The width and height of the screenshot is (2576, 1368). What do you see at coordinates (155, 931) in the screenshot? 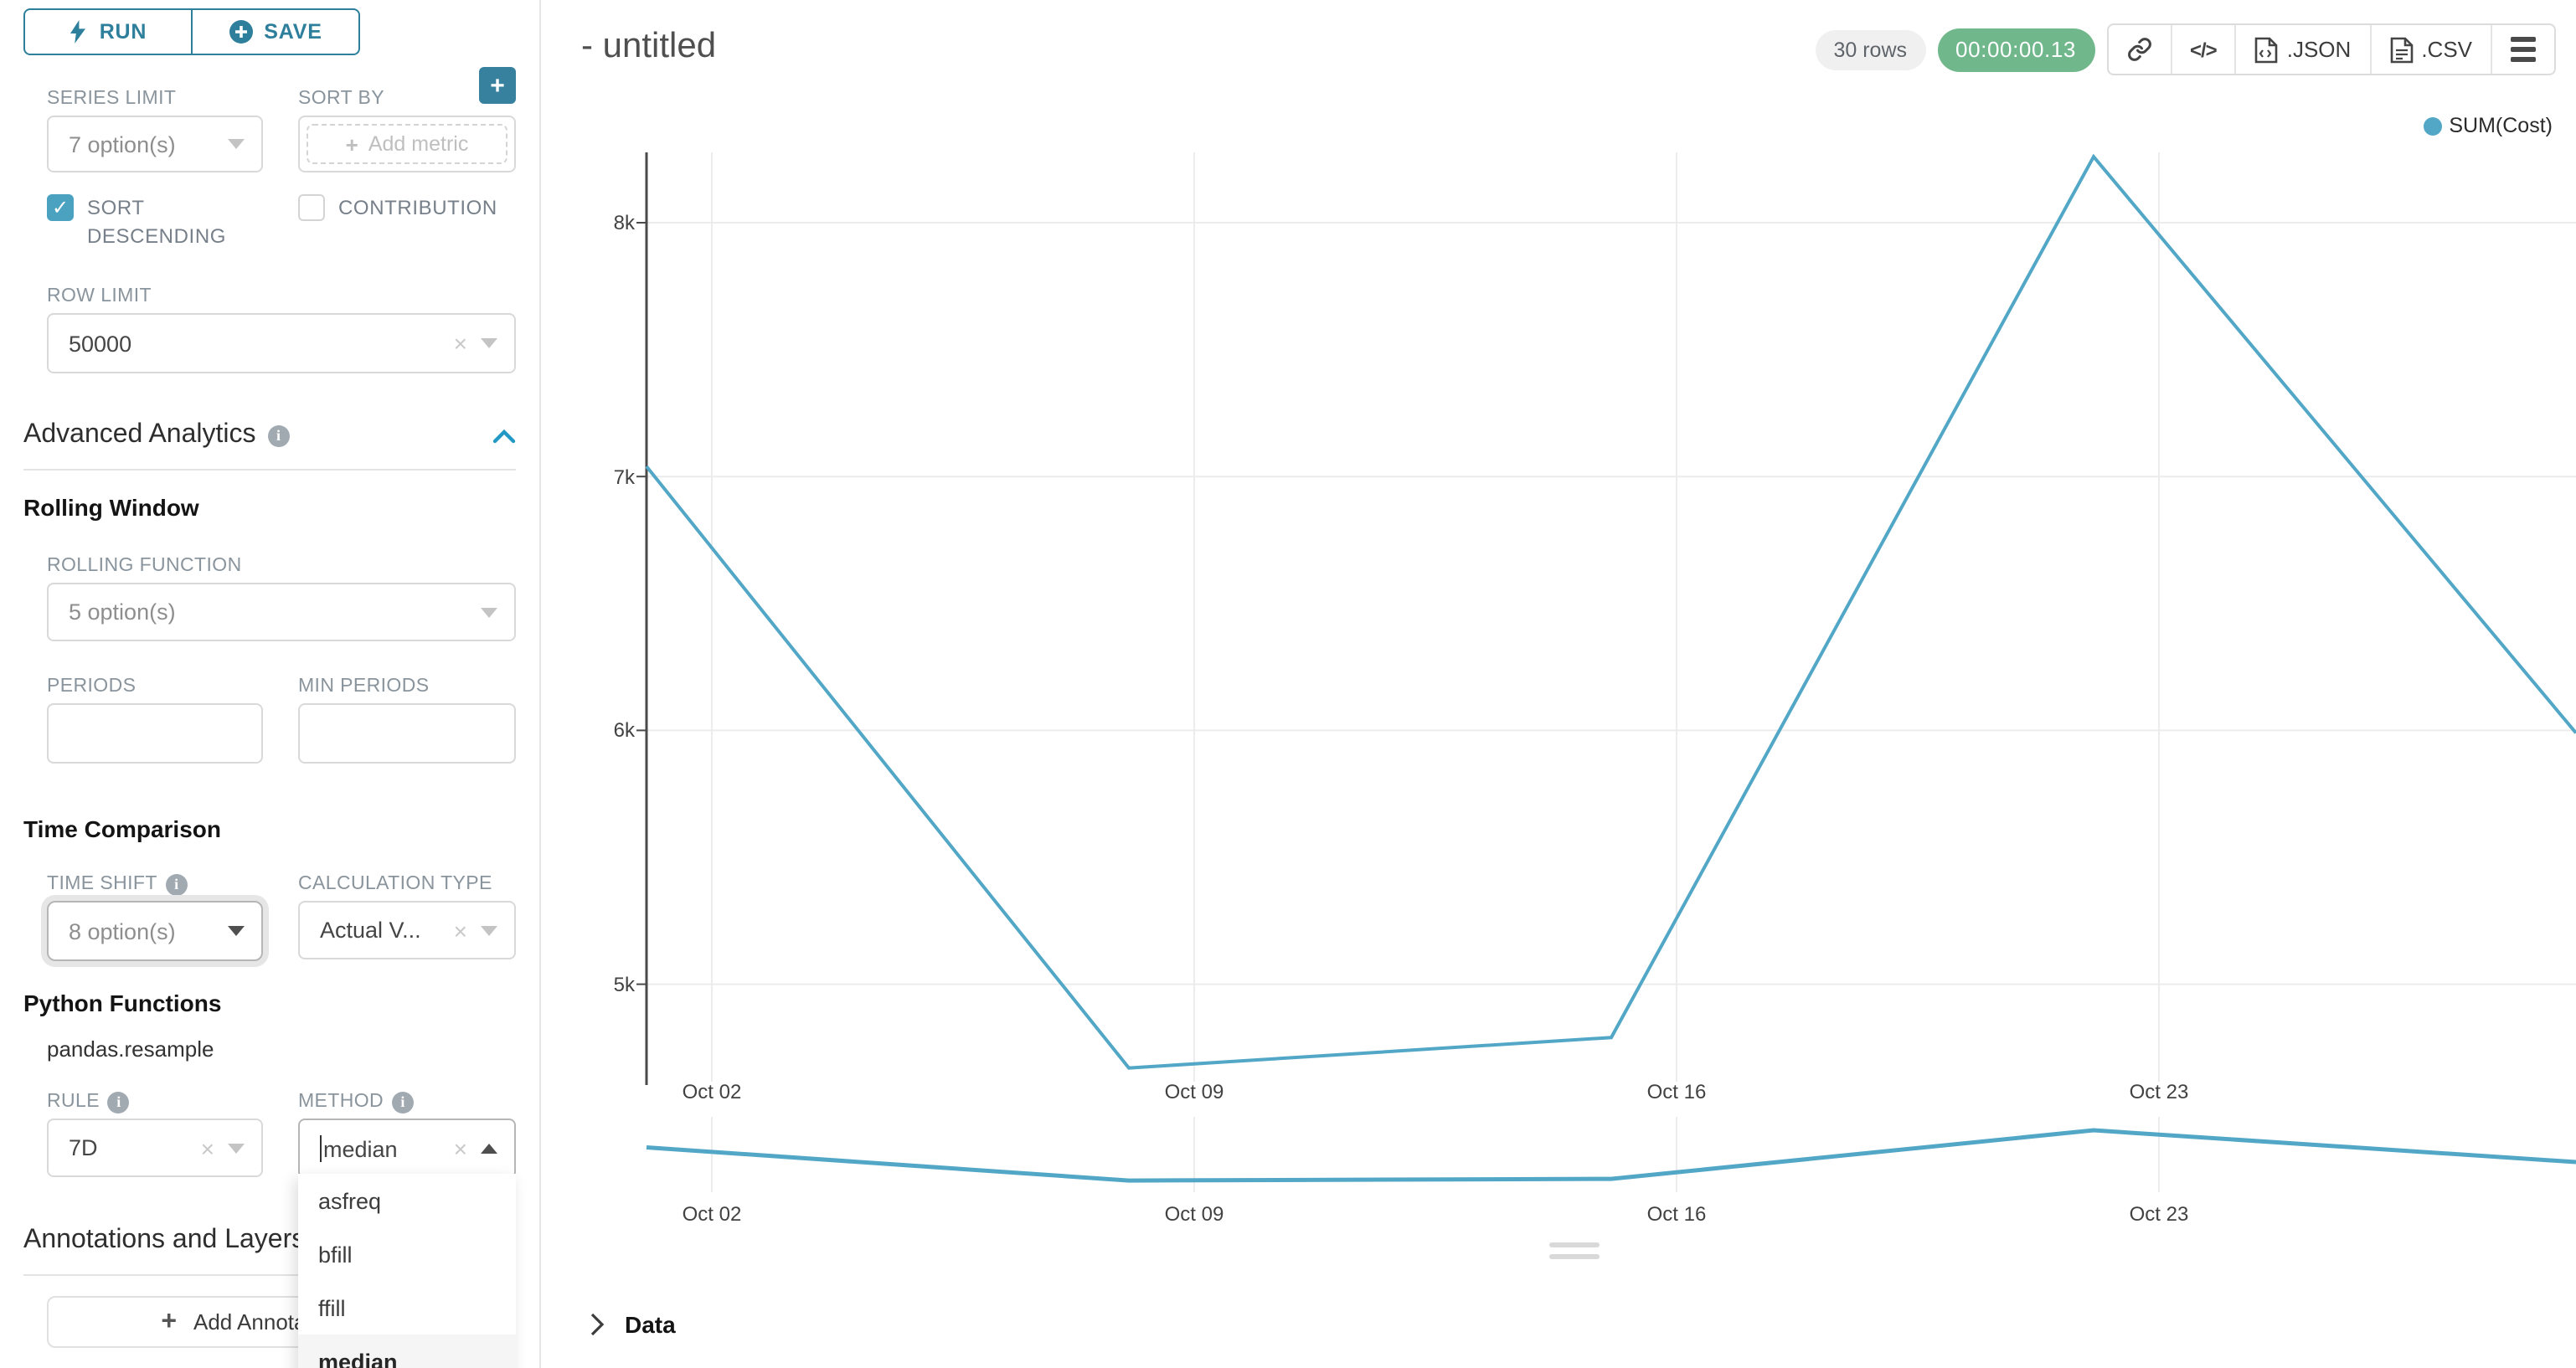
I see `time-shift-select: 8 option(s)` at bounding box center [155, 931].